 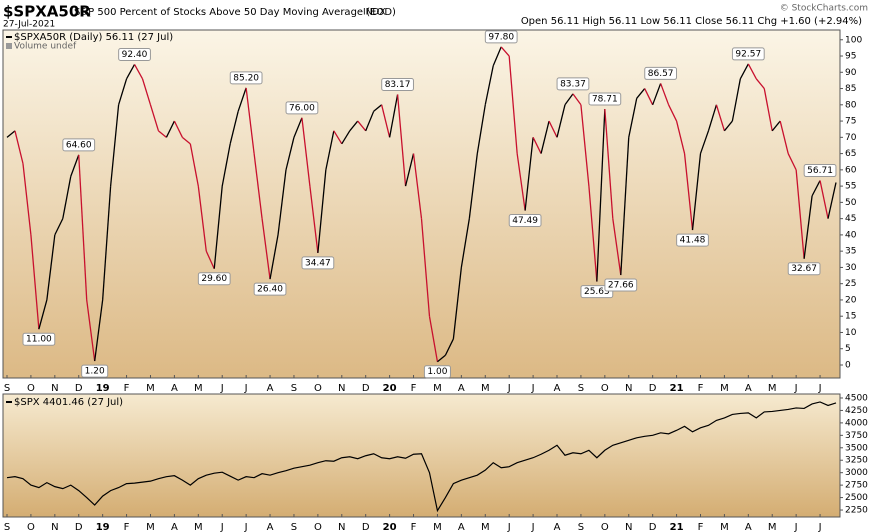 I want to click on y-tick-label: 20, so click(x=851, y=300).